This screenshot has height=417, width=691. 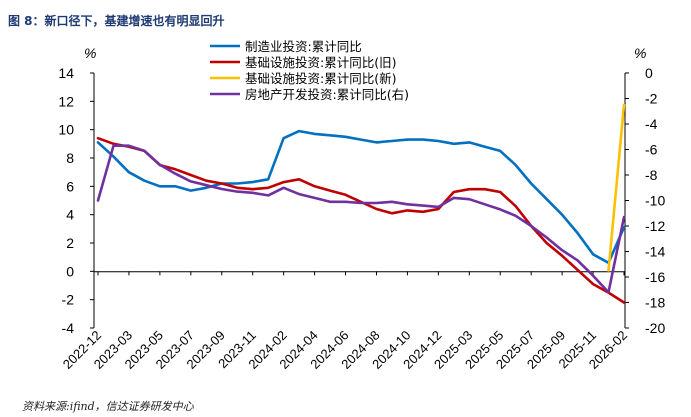 I want to click on legend-label: 房地产开发投资:累计同比(右), so click(x=327, y=94).